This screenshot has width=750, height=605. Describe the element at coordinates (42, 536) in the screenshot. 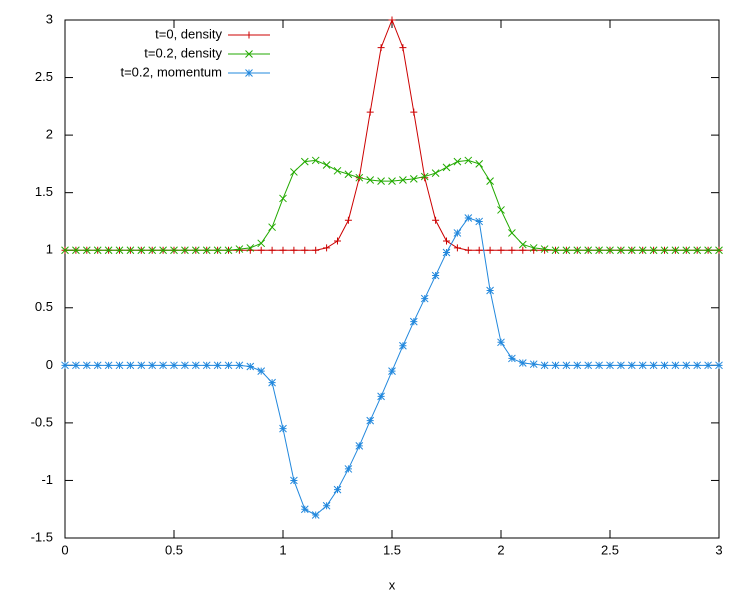

I see `y-tick-label: -1.5` at that location.